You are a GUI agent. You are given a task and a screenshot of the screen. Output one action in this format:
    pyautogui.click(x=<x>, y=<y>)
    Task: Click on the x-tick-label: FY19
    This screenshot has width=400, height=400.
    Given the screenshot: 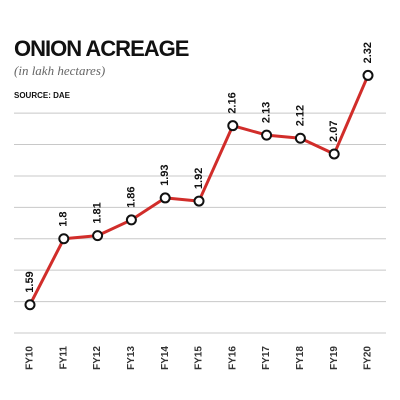 What is the action you would take?
    pyautogui.click(x=334, y=358)
    